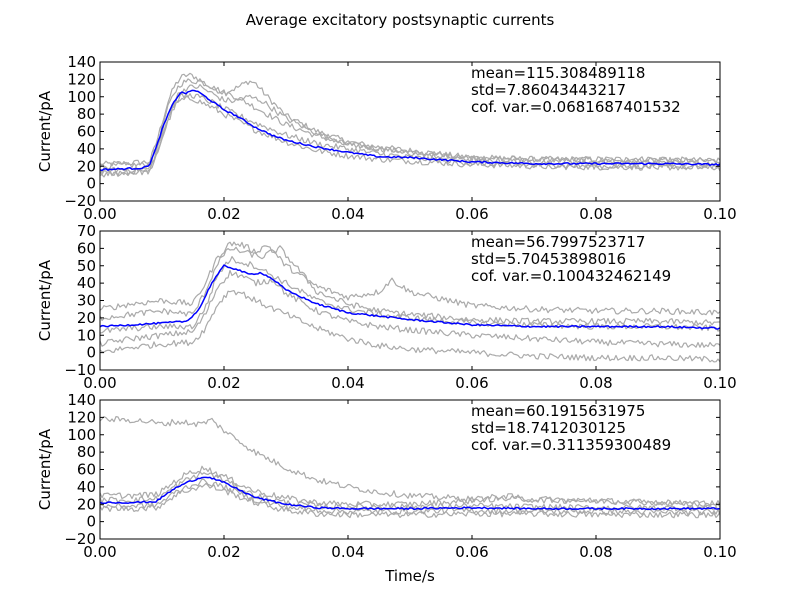 The image size is (800, 600). Describe the element at coordinates (576, 107) in the screenshot. I see `stats-annotation-line-3: cof. var.=0.0681687401532` at that location.